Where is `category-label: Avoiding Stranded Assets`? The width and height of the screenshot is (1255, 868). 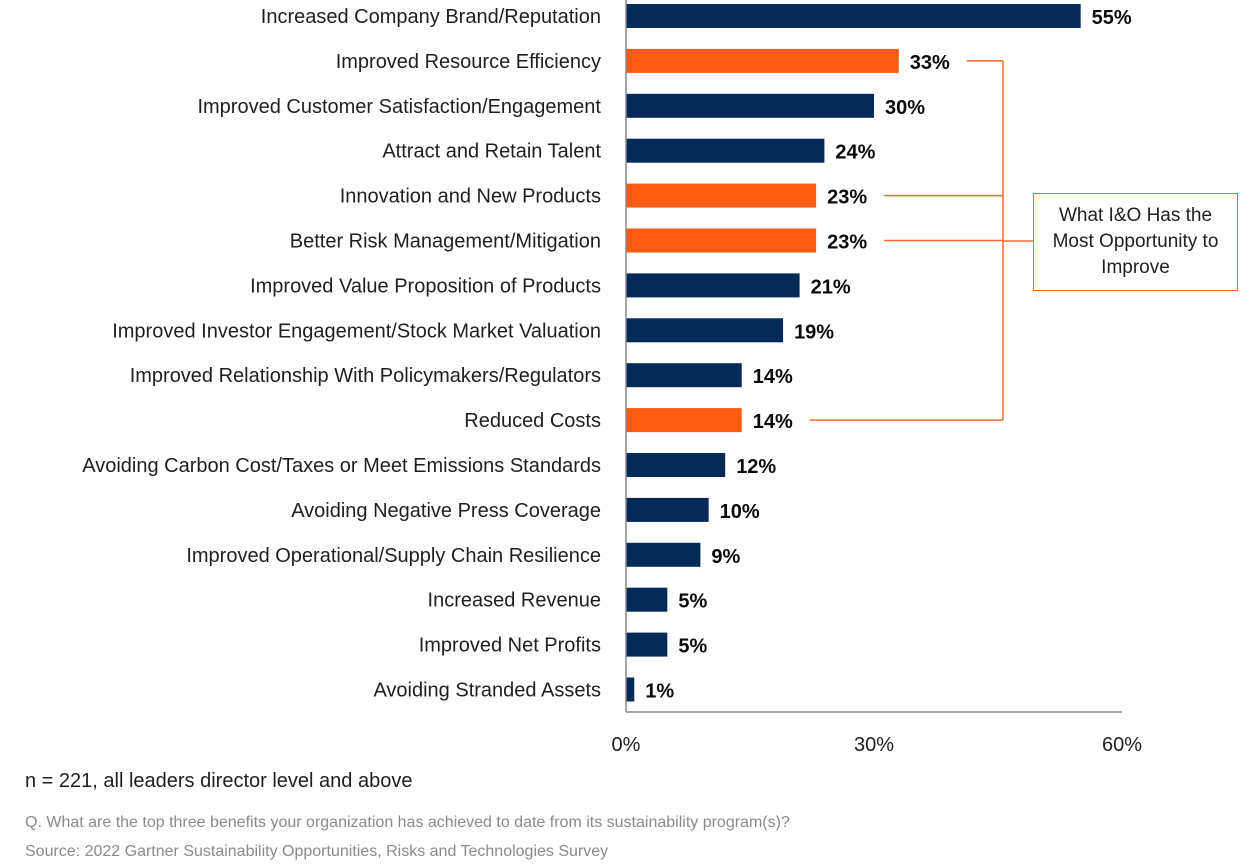
category-label: Avoiding Stranded Assets is located at coordinates (487, 691).